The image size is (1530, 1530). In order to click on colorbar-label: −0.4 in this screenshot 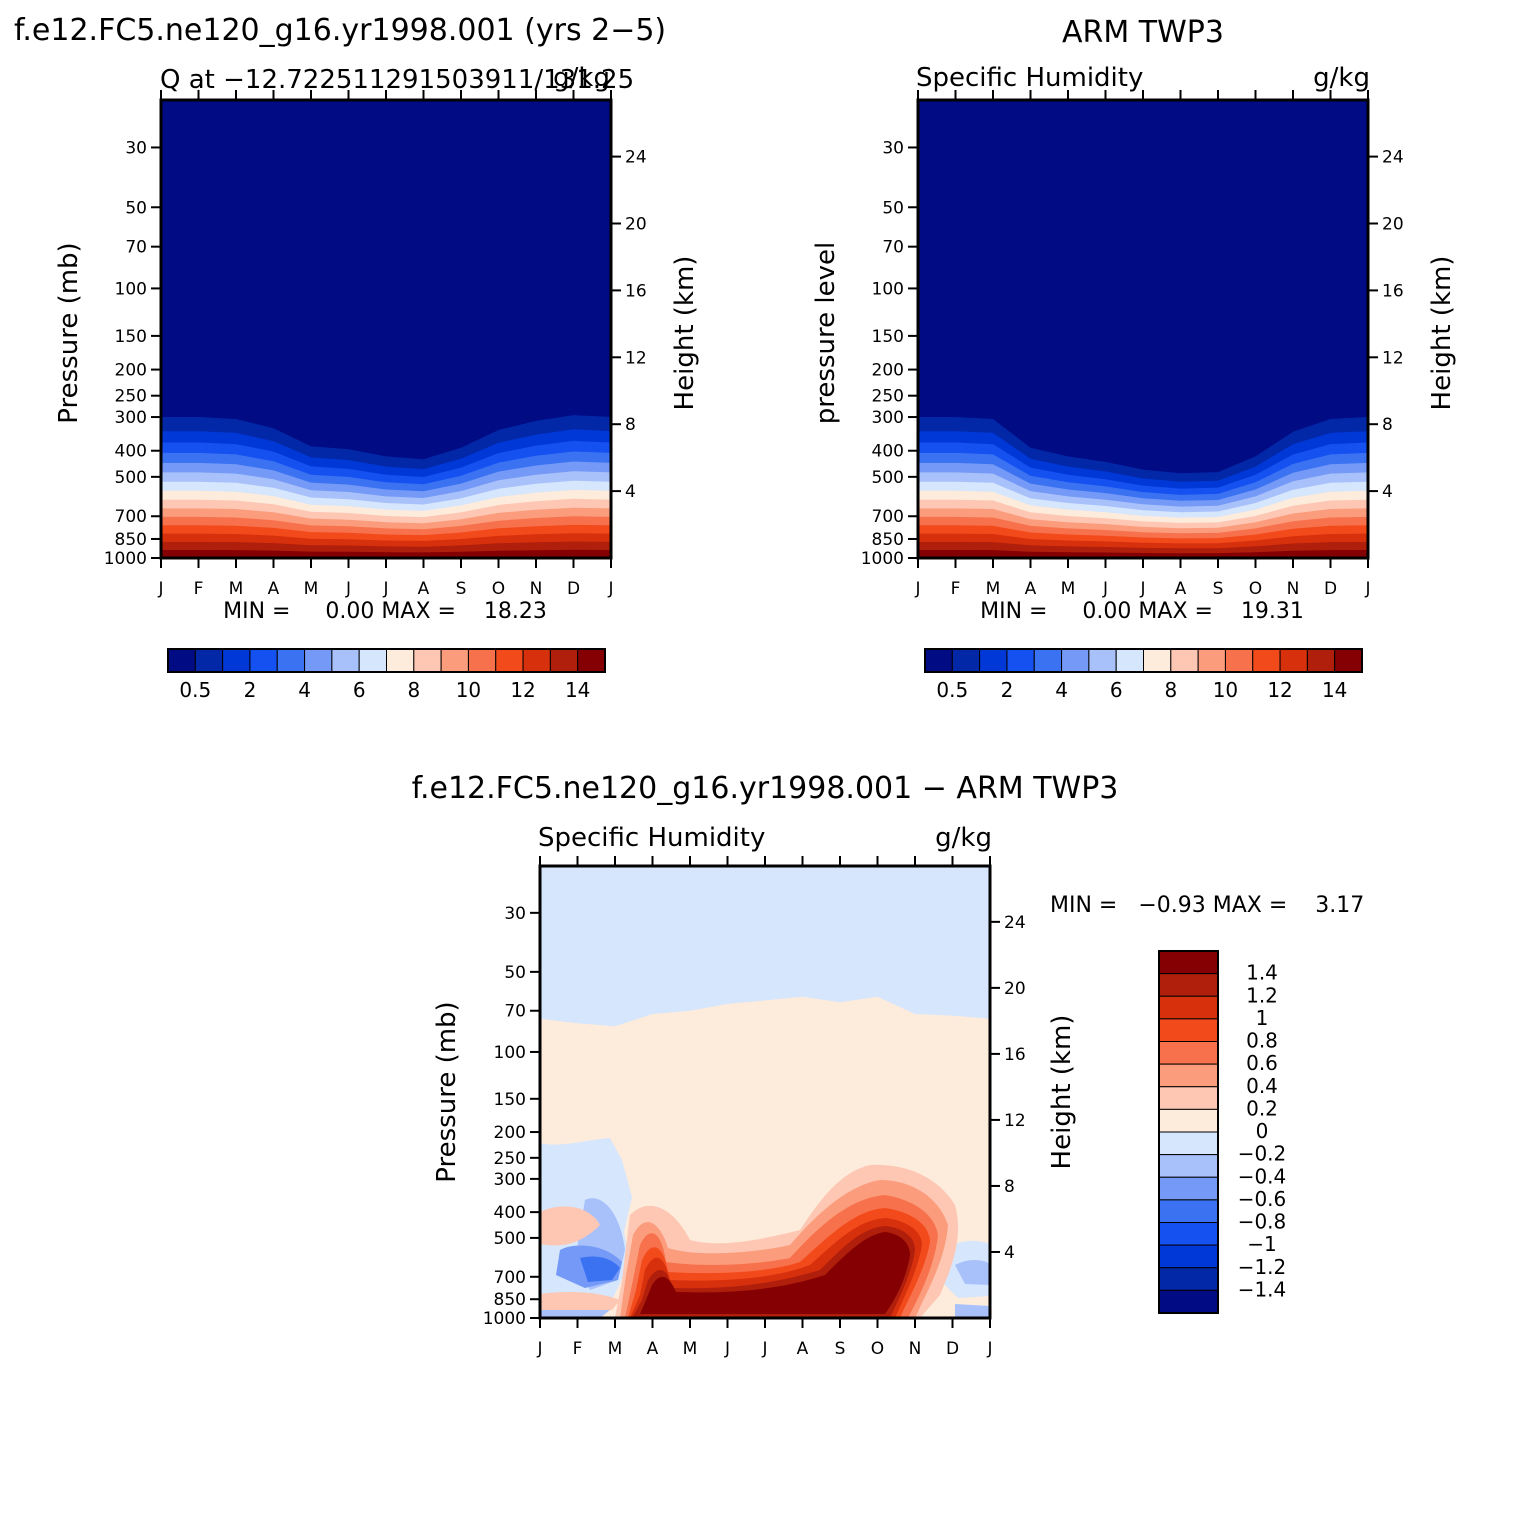, I will do `click(1262, 1176)`.